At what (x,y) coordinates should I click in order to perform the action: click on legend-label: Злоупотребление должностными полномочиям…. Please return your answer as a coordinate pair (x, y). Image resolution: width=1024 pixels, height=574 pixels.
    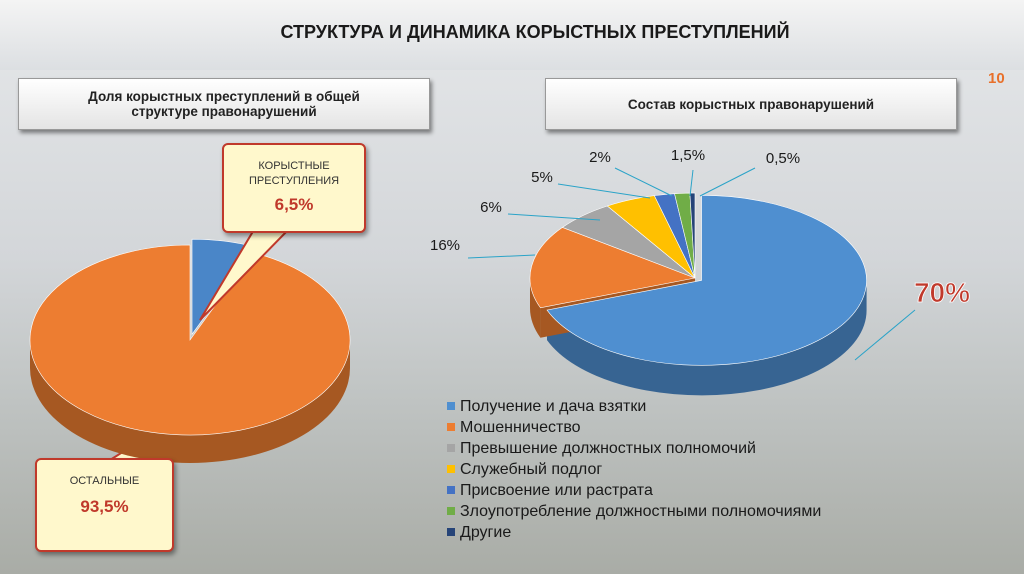
    Looking at the image, I should click on (640, 511).